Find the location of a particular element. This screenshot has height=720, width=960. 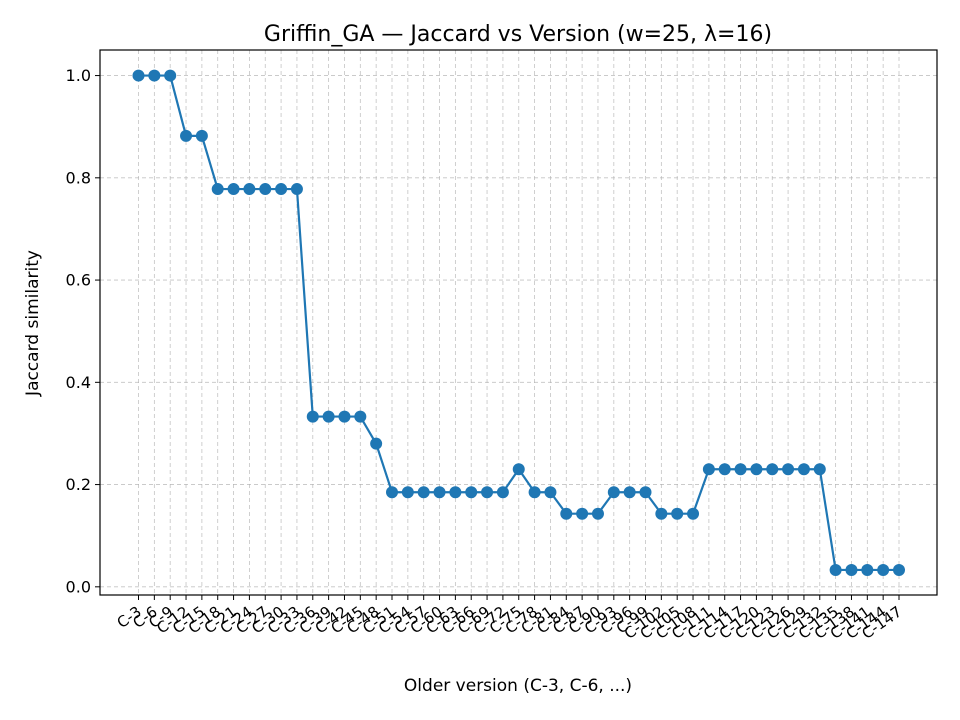

y-axis-label: Jaccard similarity is located at coordinates (33, 323).